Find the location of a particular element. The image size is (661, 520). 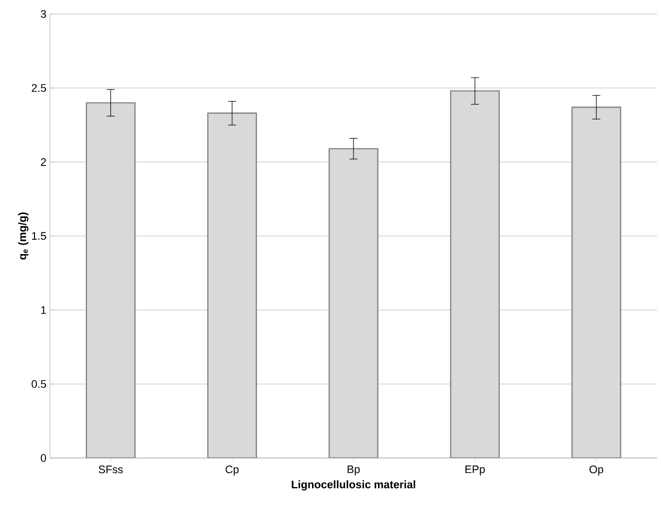

y-axis-title: q$_{e}$ (mg/g) is located at coordinates (23, 236).